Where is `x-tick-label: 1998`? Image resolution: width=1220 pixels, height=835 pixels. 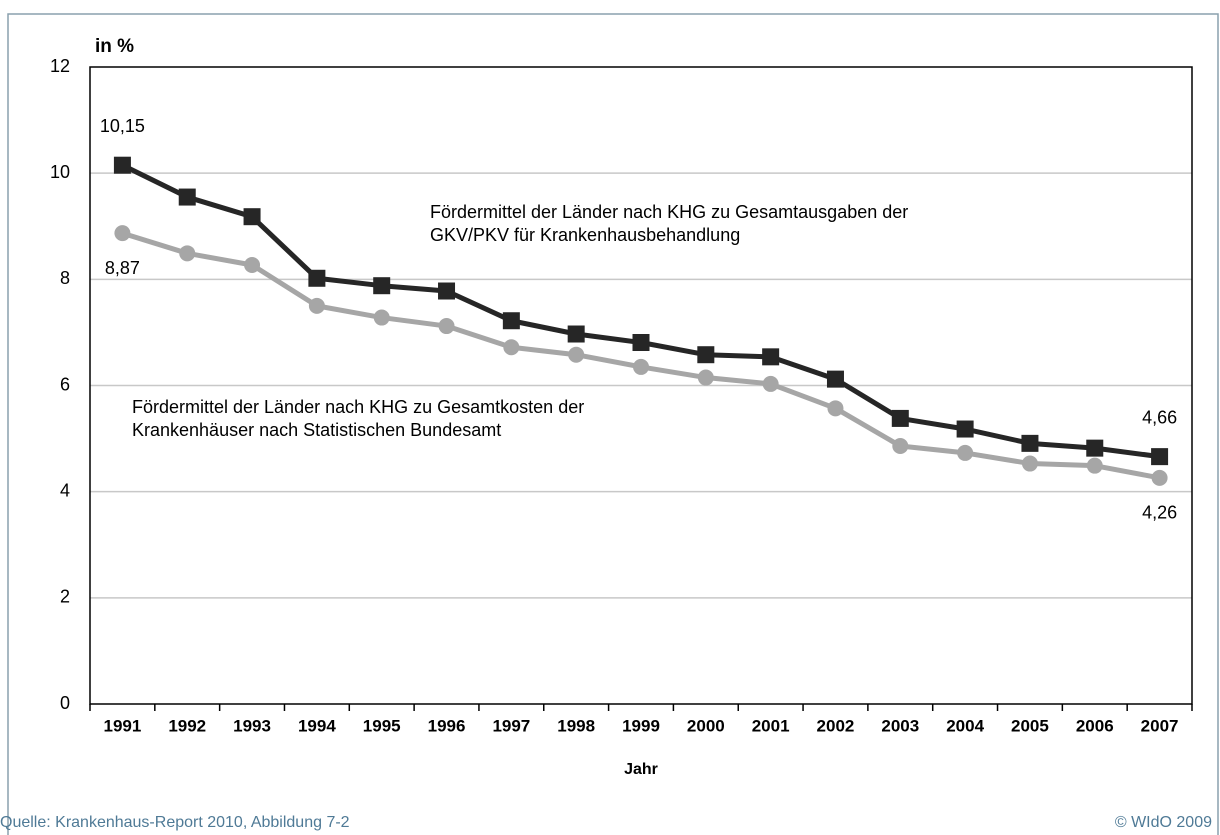
x-tick-label: 1998 is located at coordinates (576, 725).